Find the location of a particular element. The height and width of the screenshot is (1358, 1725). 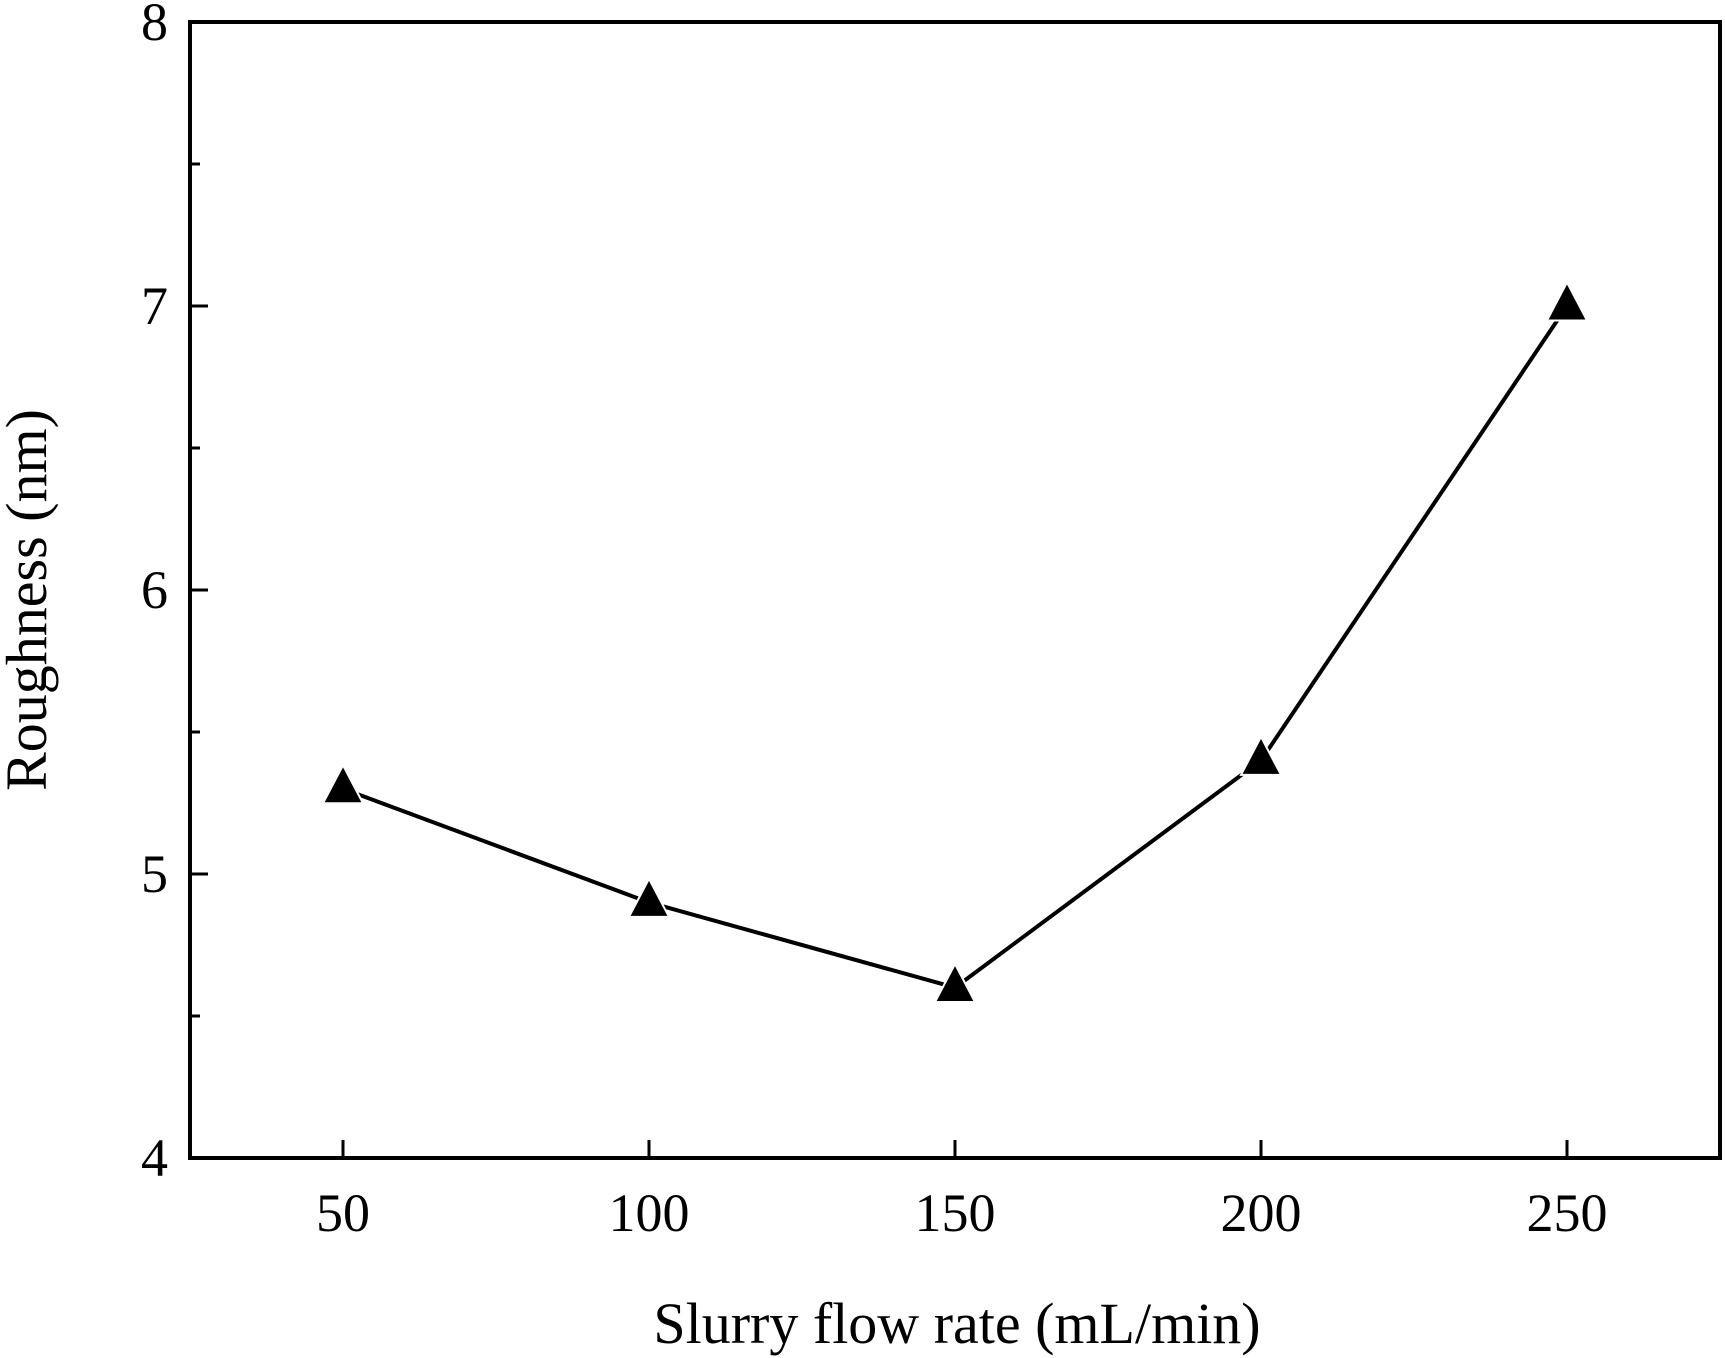

x-tick-label: 200 is located at coordinates (1261, 1213).